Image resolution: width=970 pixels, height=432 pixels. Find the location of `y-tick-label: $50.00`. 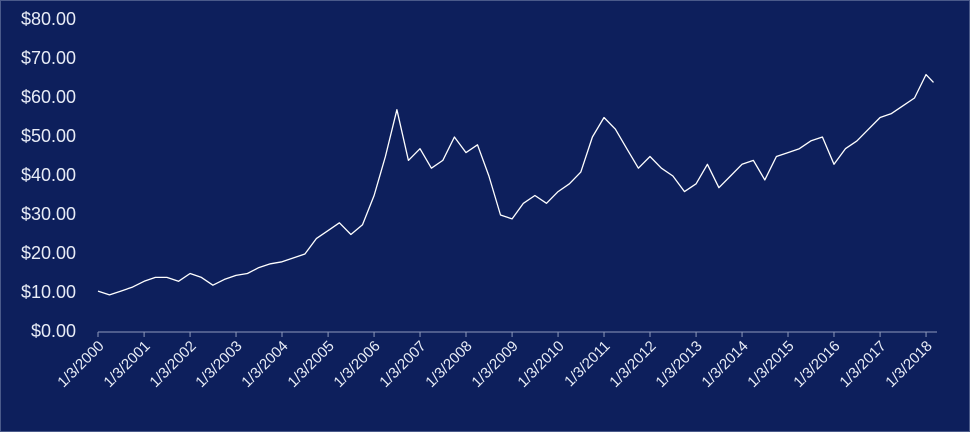

y-tick-label: $50.00 is located at coordinates (48, 136).